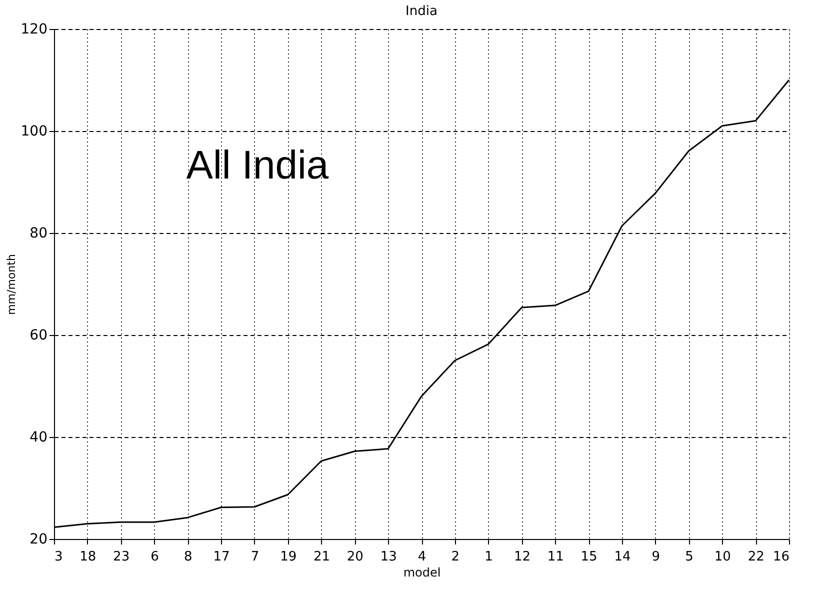  I want to click on x-tick-label: 15, so click(589, 557).